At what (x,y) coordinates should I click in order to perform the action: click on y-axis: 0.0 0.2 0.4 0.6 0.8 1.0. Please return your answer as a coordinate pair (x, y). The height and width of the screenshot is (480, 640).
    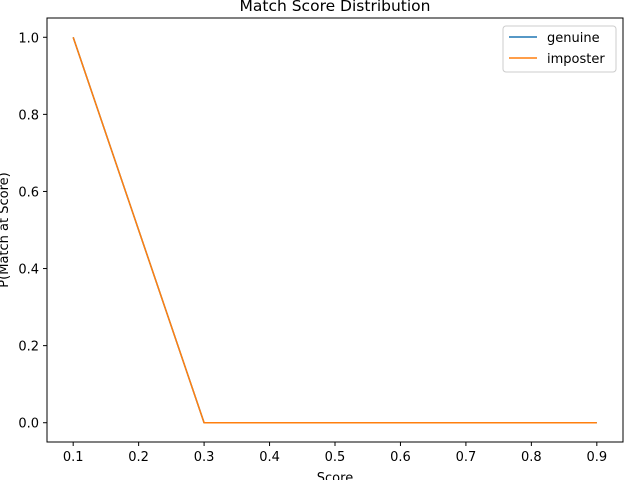
    Looking at the image, I should click on (32, 231).